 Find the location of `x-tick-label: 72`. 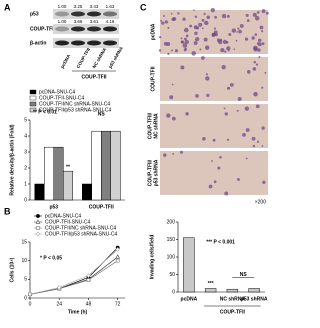

x-tick-label: 72 is located at coordinates (118, 304).